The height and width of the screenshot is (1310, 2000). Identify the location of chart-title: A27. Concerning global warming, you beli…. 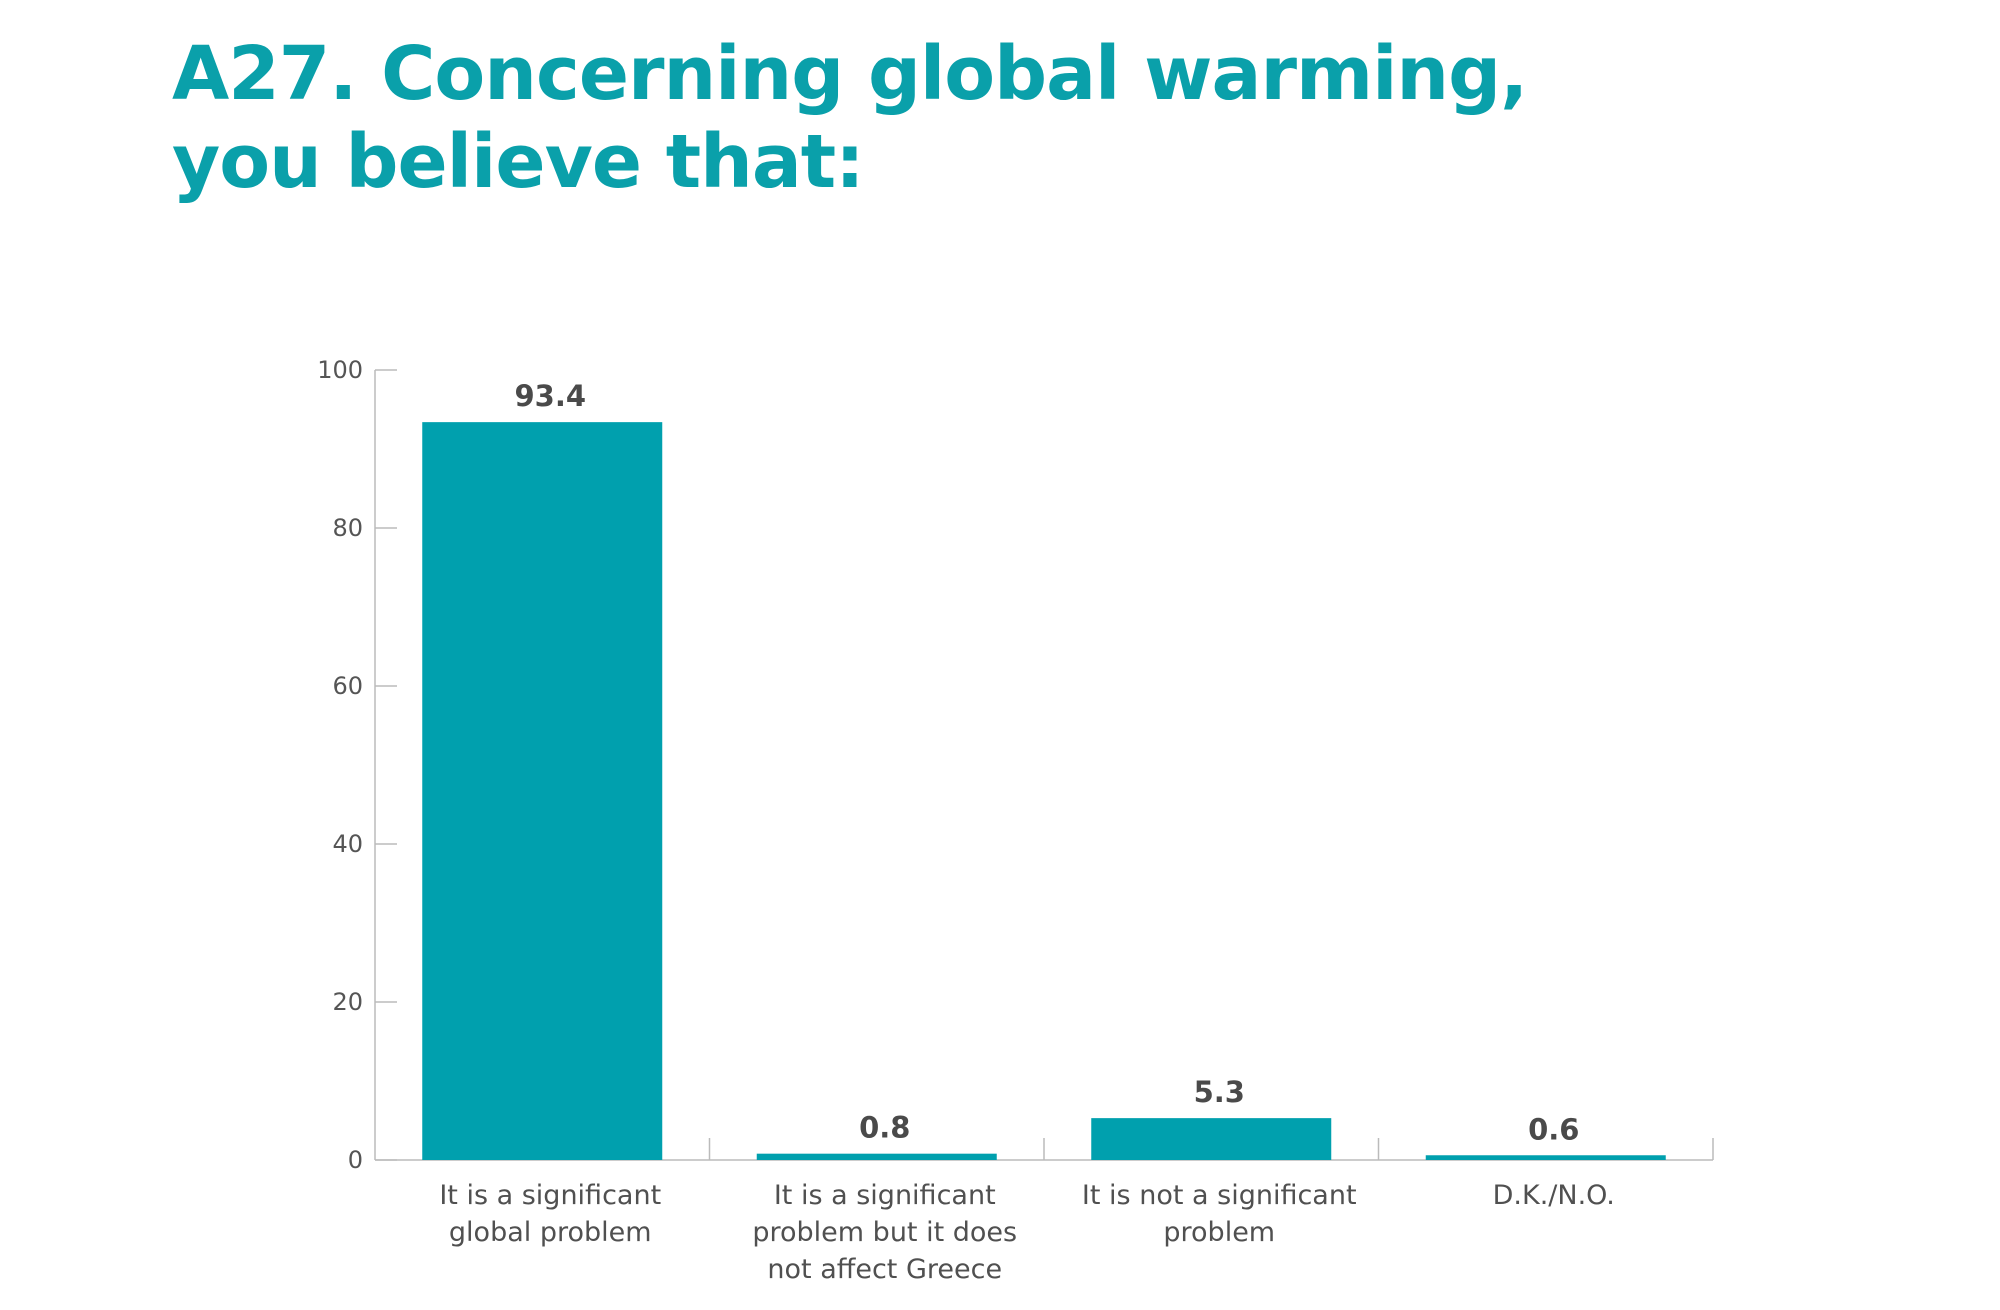
(850, 118).